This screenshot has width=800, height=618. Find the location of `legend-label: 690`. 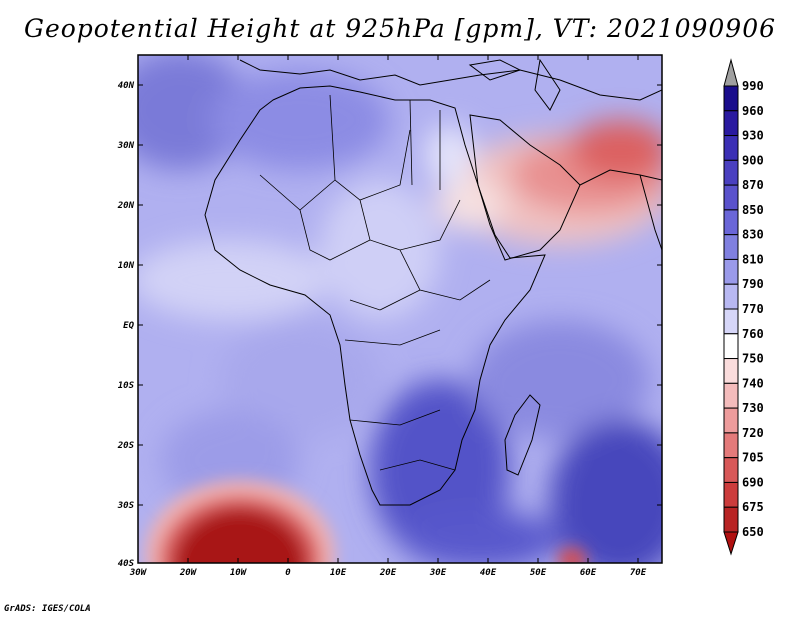

legend-label: 690 is located at coordinates (753, 482).